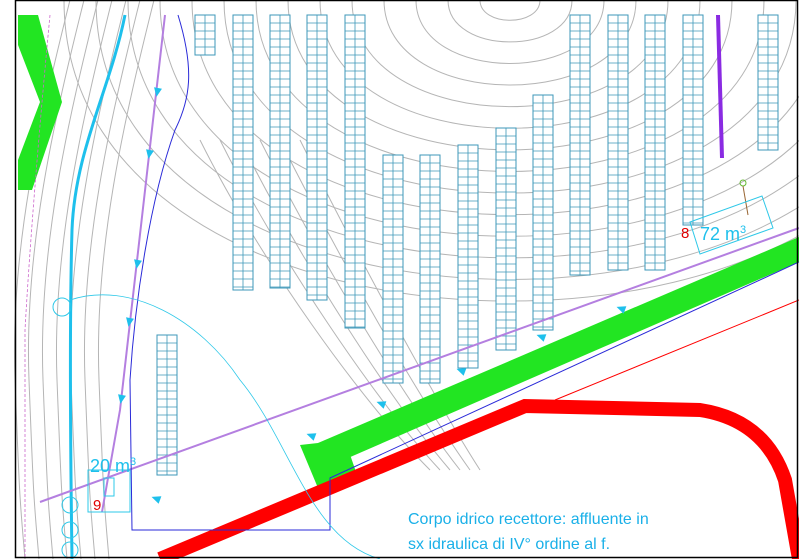 The width and height of the screenshot is (799, 559). What do you see at coordinates (528, 519) in the screenshot?
I see `note-line: Corpo idrico recettore: affluente in` at bounding box center [528, 519].